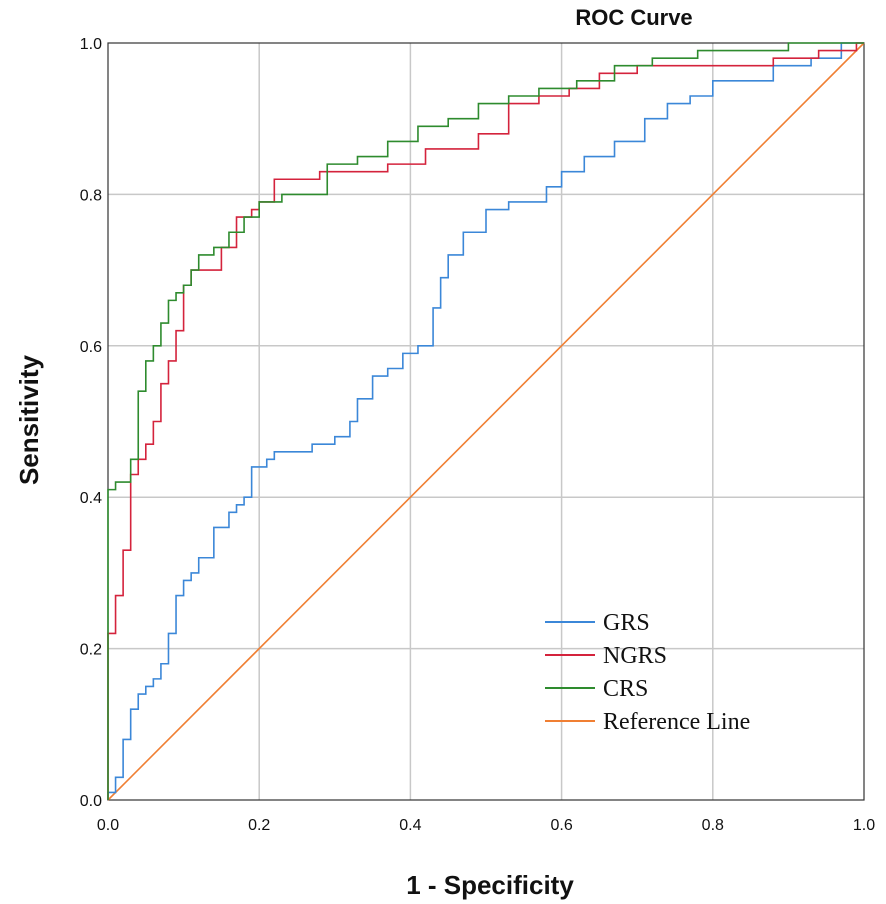  I want to click on legend-label-reference-line: Reference Line, so click(676, 722).